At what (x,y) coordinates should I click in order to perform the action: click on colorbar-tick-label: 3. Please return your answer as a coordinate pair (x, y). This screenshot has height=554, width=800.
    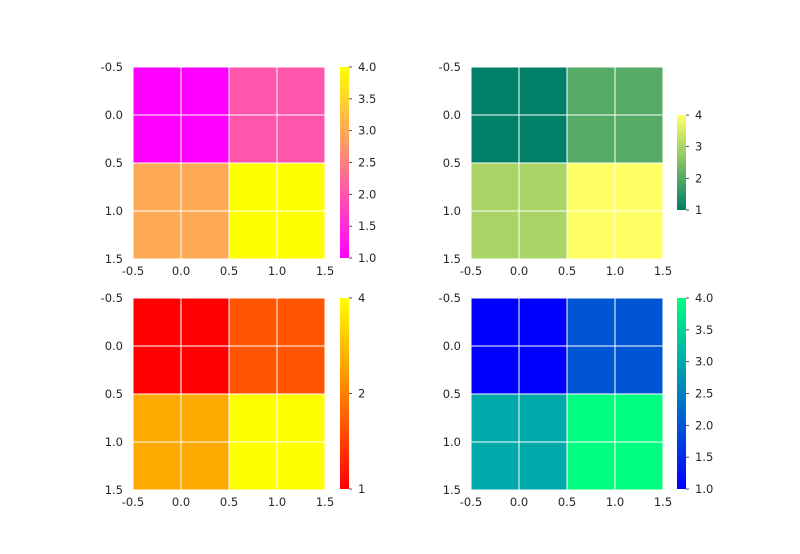
    Looking at the image, I should click on (698, 147).